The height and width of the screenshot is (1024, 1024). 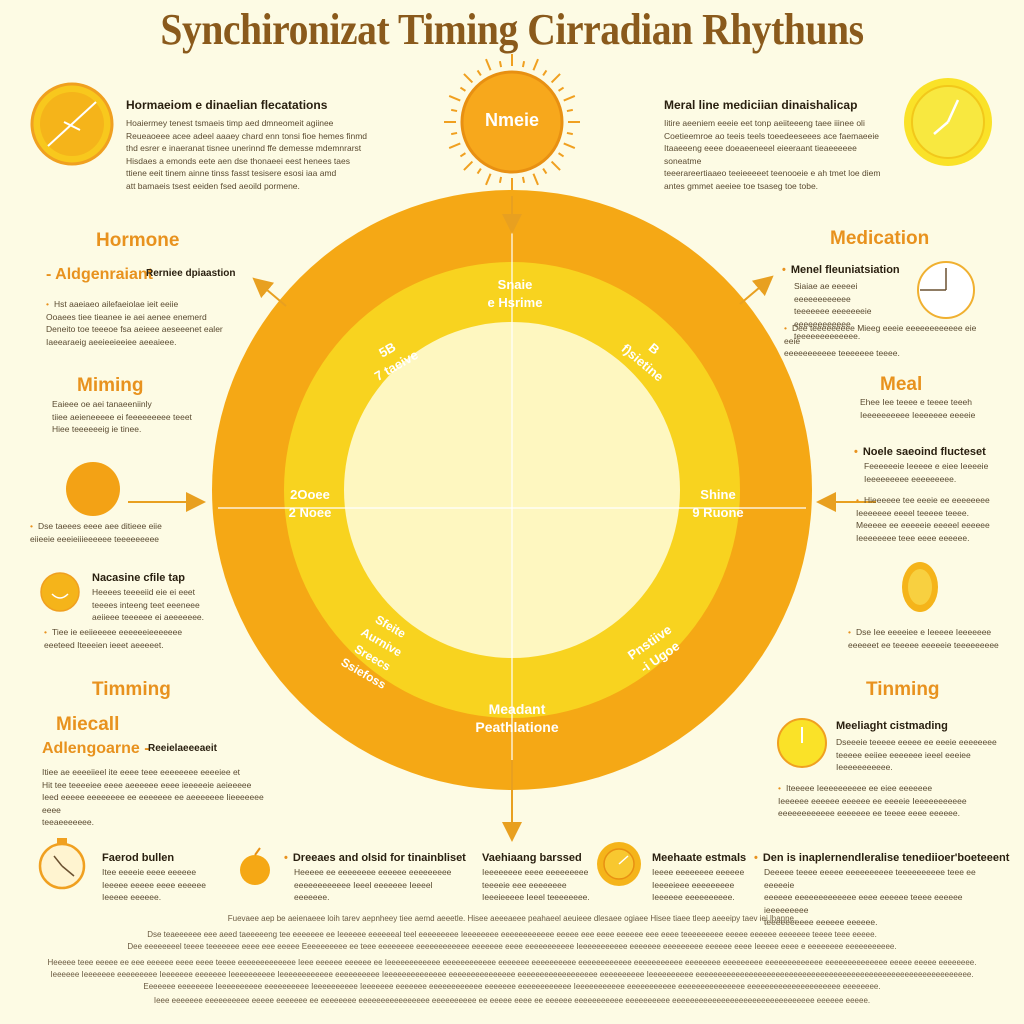 I want to click on sundial-icon, so click(x=619, y=864).